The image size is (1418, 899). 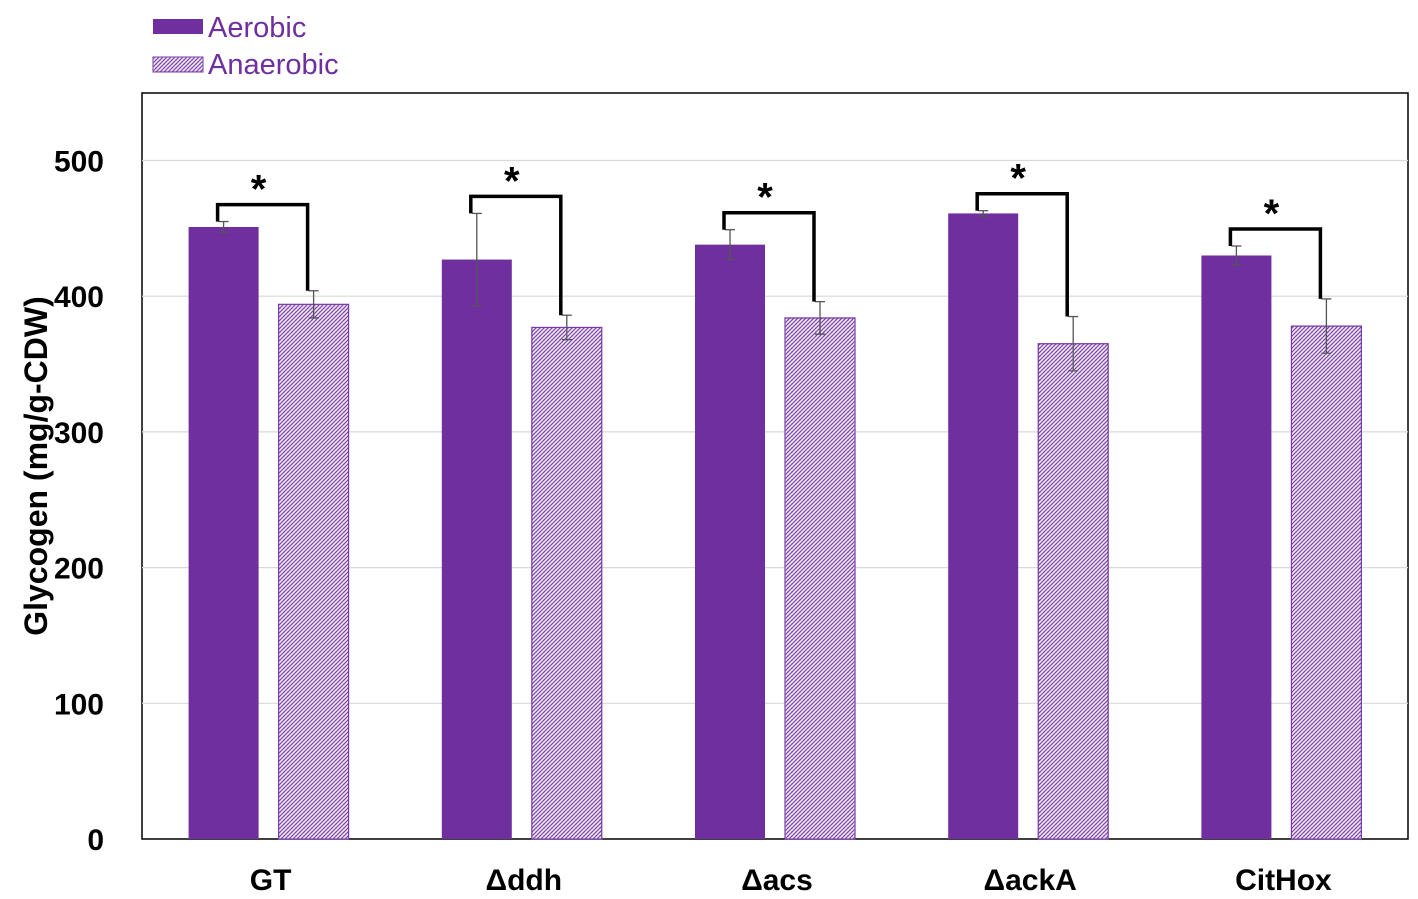 What do you see at coordinates (79, 162) in the screenshot?
I see `y-tick-label: 500` at bounding box center [79, 162].